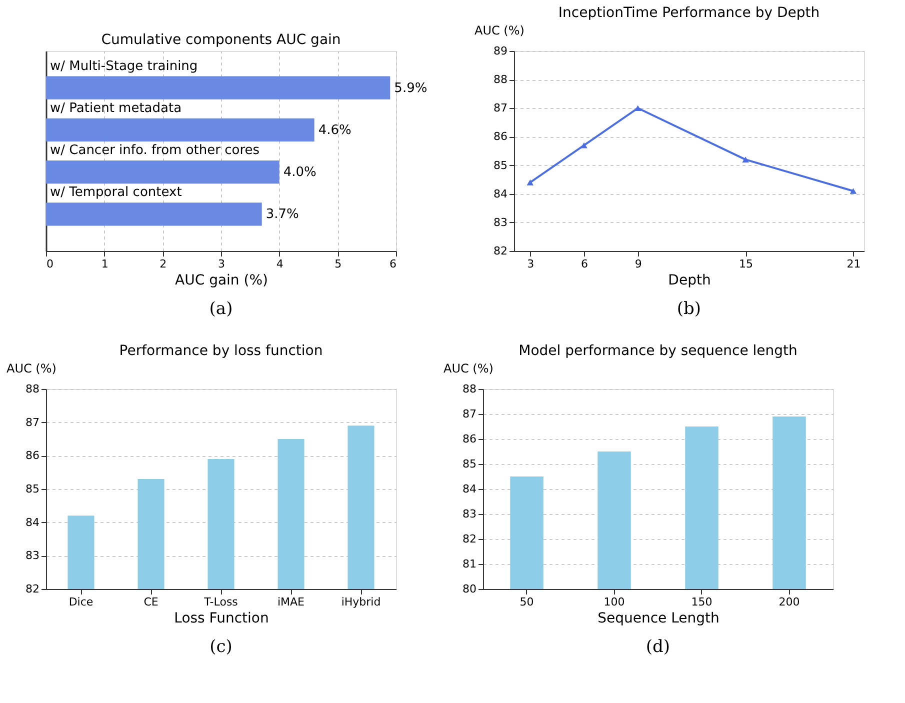 Image resolution: width=905 pixels, height=703 pixels. What do you see at coordinates (853, 264) in the screenshot?
I see `x-tick-label: 21` at bounding box center [853, 264].